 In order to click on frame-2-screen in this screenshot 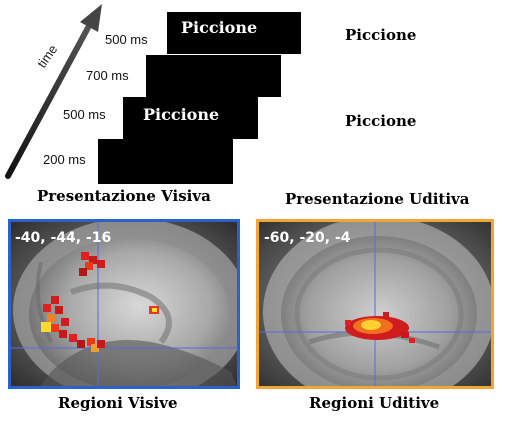, I will do `click(213, 76)`.